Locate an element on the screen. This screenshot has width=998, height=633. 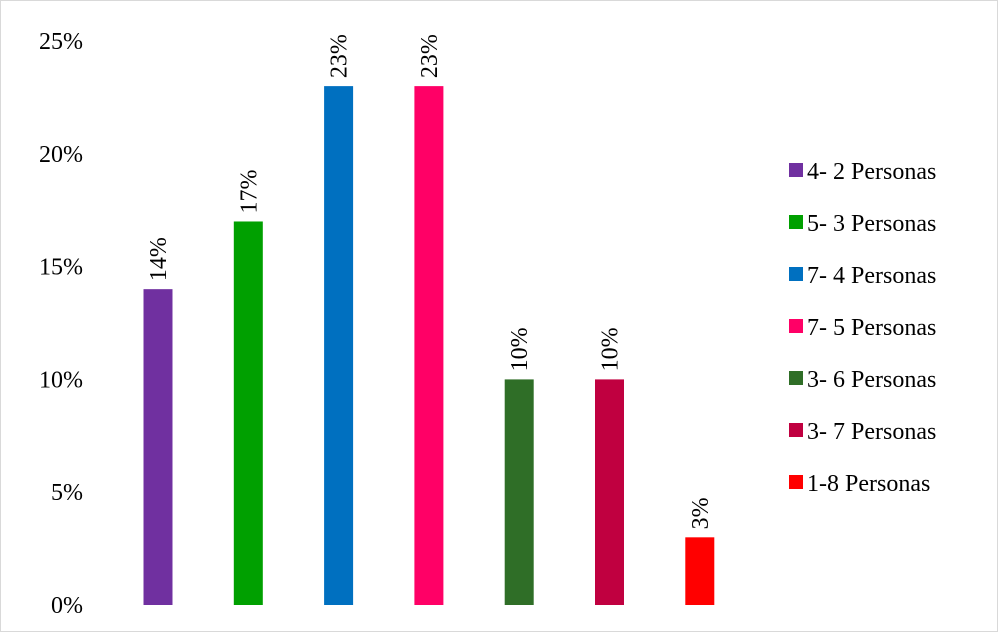
legend-label: 3- 7 Personas is located at coordinates (871, 432).